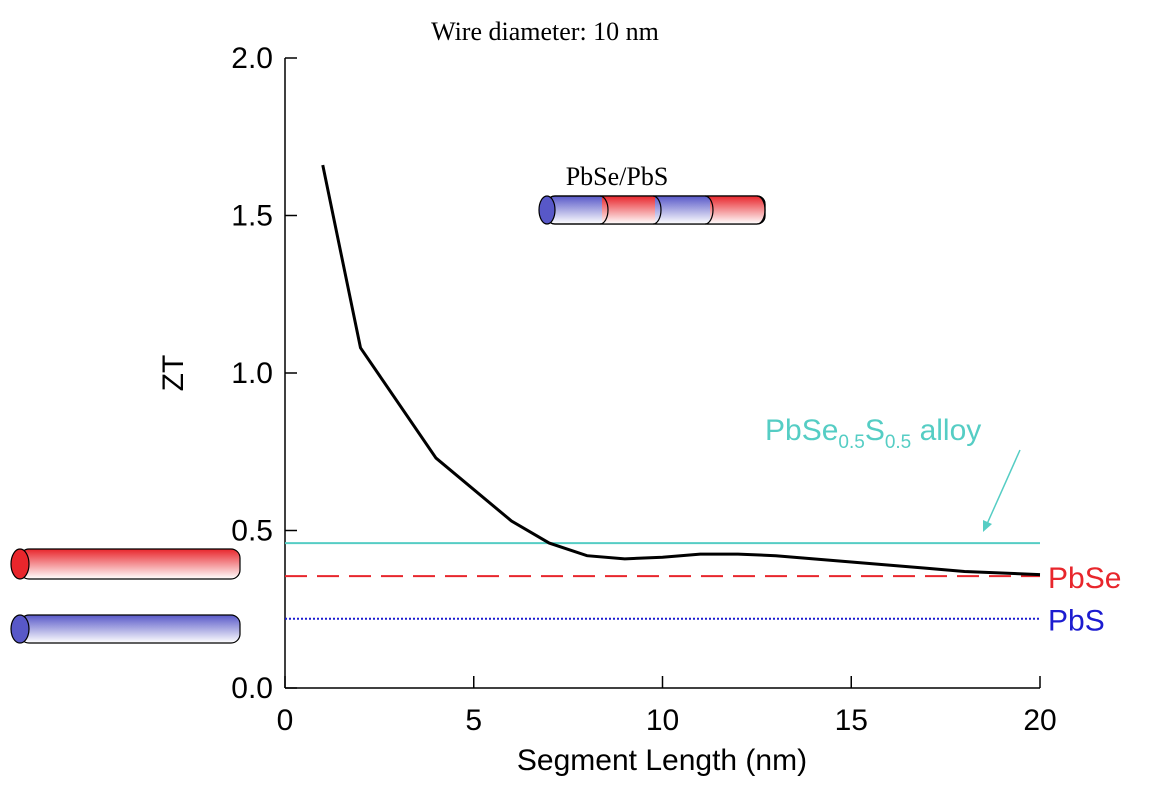 Image resolution: width=1156 pixels, height=793 pixels. Describe the element at coordinates (875, 430) in the screenshot. I see `alloy-label-part: S` at that location.